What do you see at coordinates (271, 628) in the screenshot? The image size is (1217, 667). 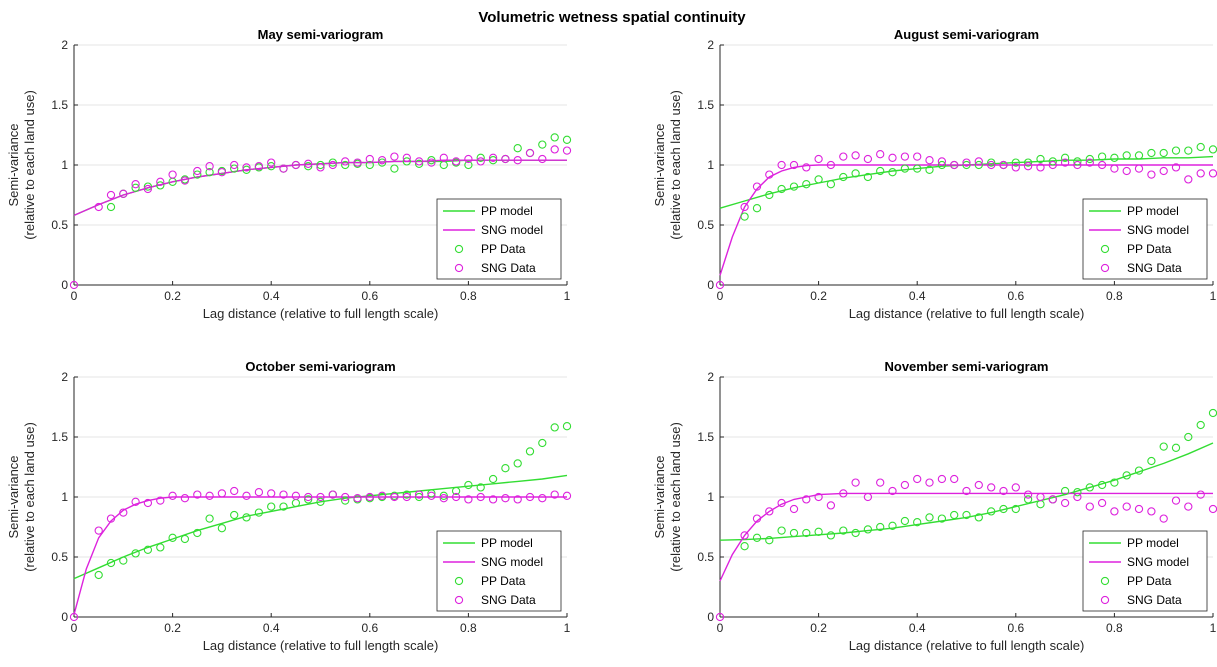 I see `chart-3-x-tick-label-2: 0.4` at bounding box center [271, 628].